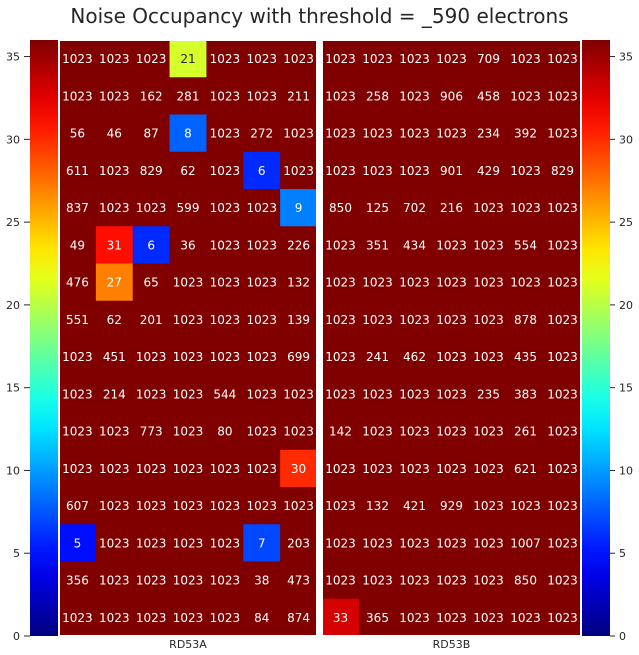 This screenshot has width=639, height=655. Describe the element at coordinates (188, 96) in the screenshot. I see `cell-value-label: 281` at that location.